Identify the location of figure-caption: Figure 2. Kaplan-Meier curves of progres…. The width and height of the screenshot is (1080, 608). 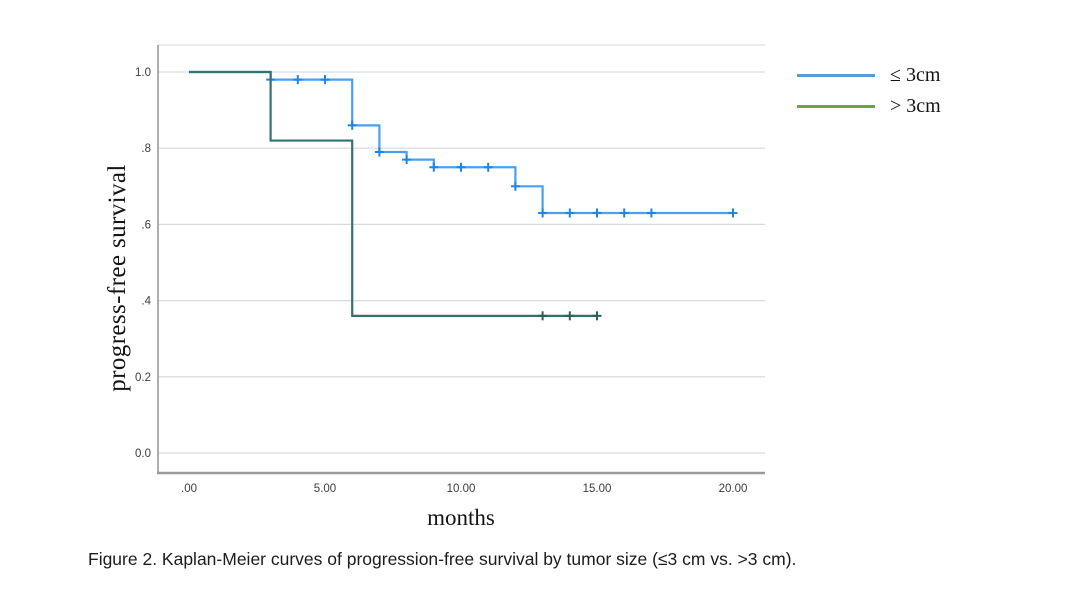
(442, 559).